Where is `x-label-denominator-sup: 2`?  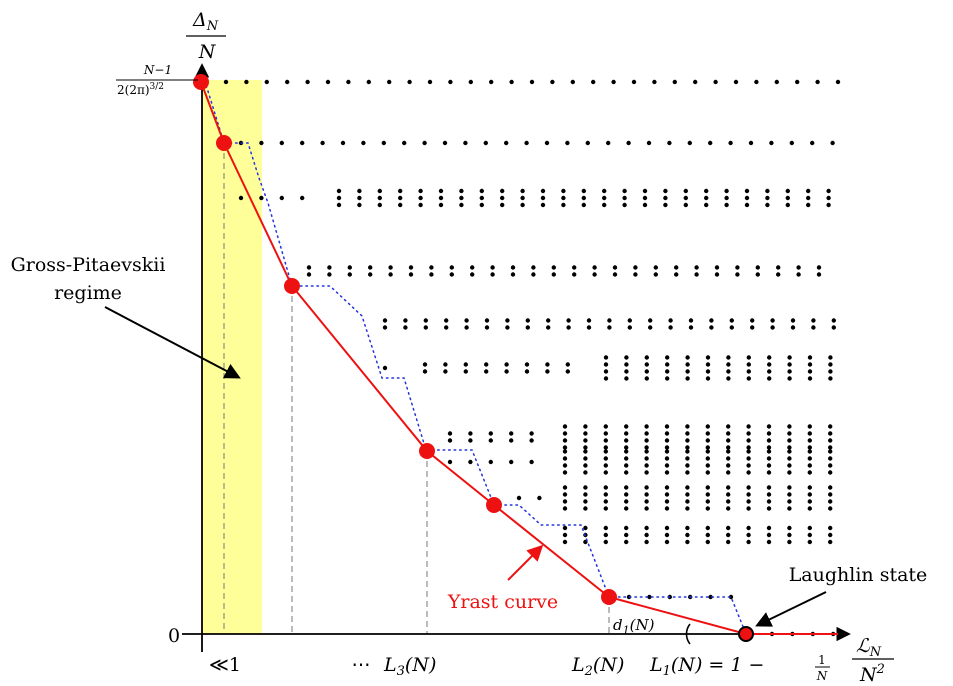 x-label-denominator-sup: 2 is located at coordinates (880, 669).